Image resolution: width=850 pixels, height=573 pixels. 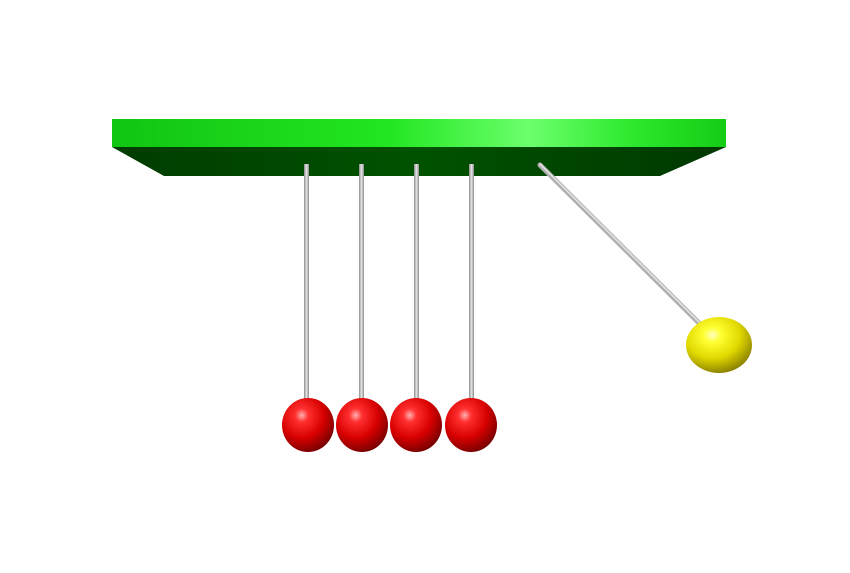 What do you see at coordinates (419, 133) in the screenshot?
I see `support-bar-top` at bounding box center [419, 133].